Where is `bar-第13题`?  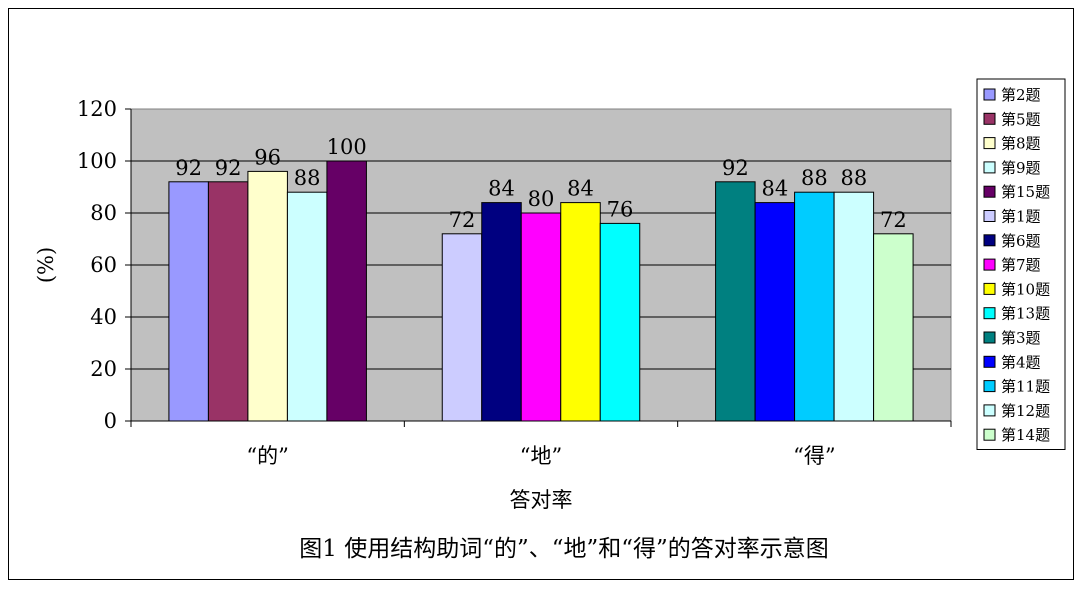 bar-第13题 is located at coordinates (620, 322).